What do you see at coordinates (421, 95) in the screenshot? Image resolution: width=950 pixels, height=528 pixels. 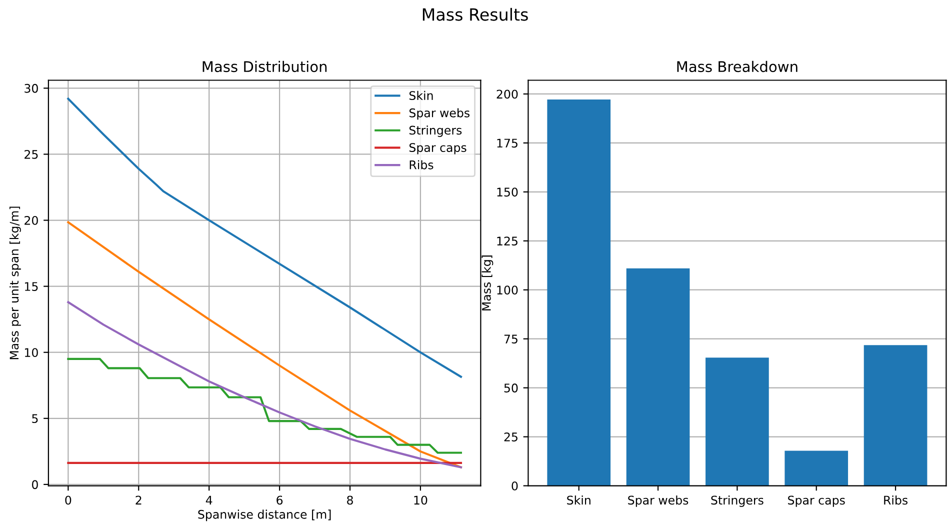 I see `legend-label: Skin` at bounding box center [421, 95].